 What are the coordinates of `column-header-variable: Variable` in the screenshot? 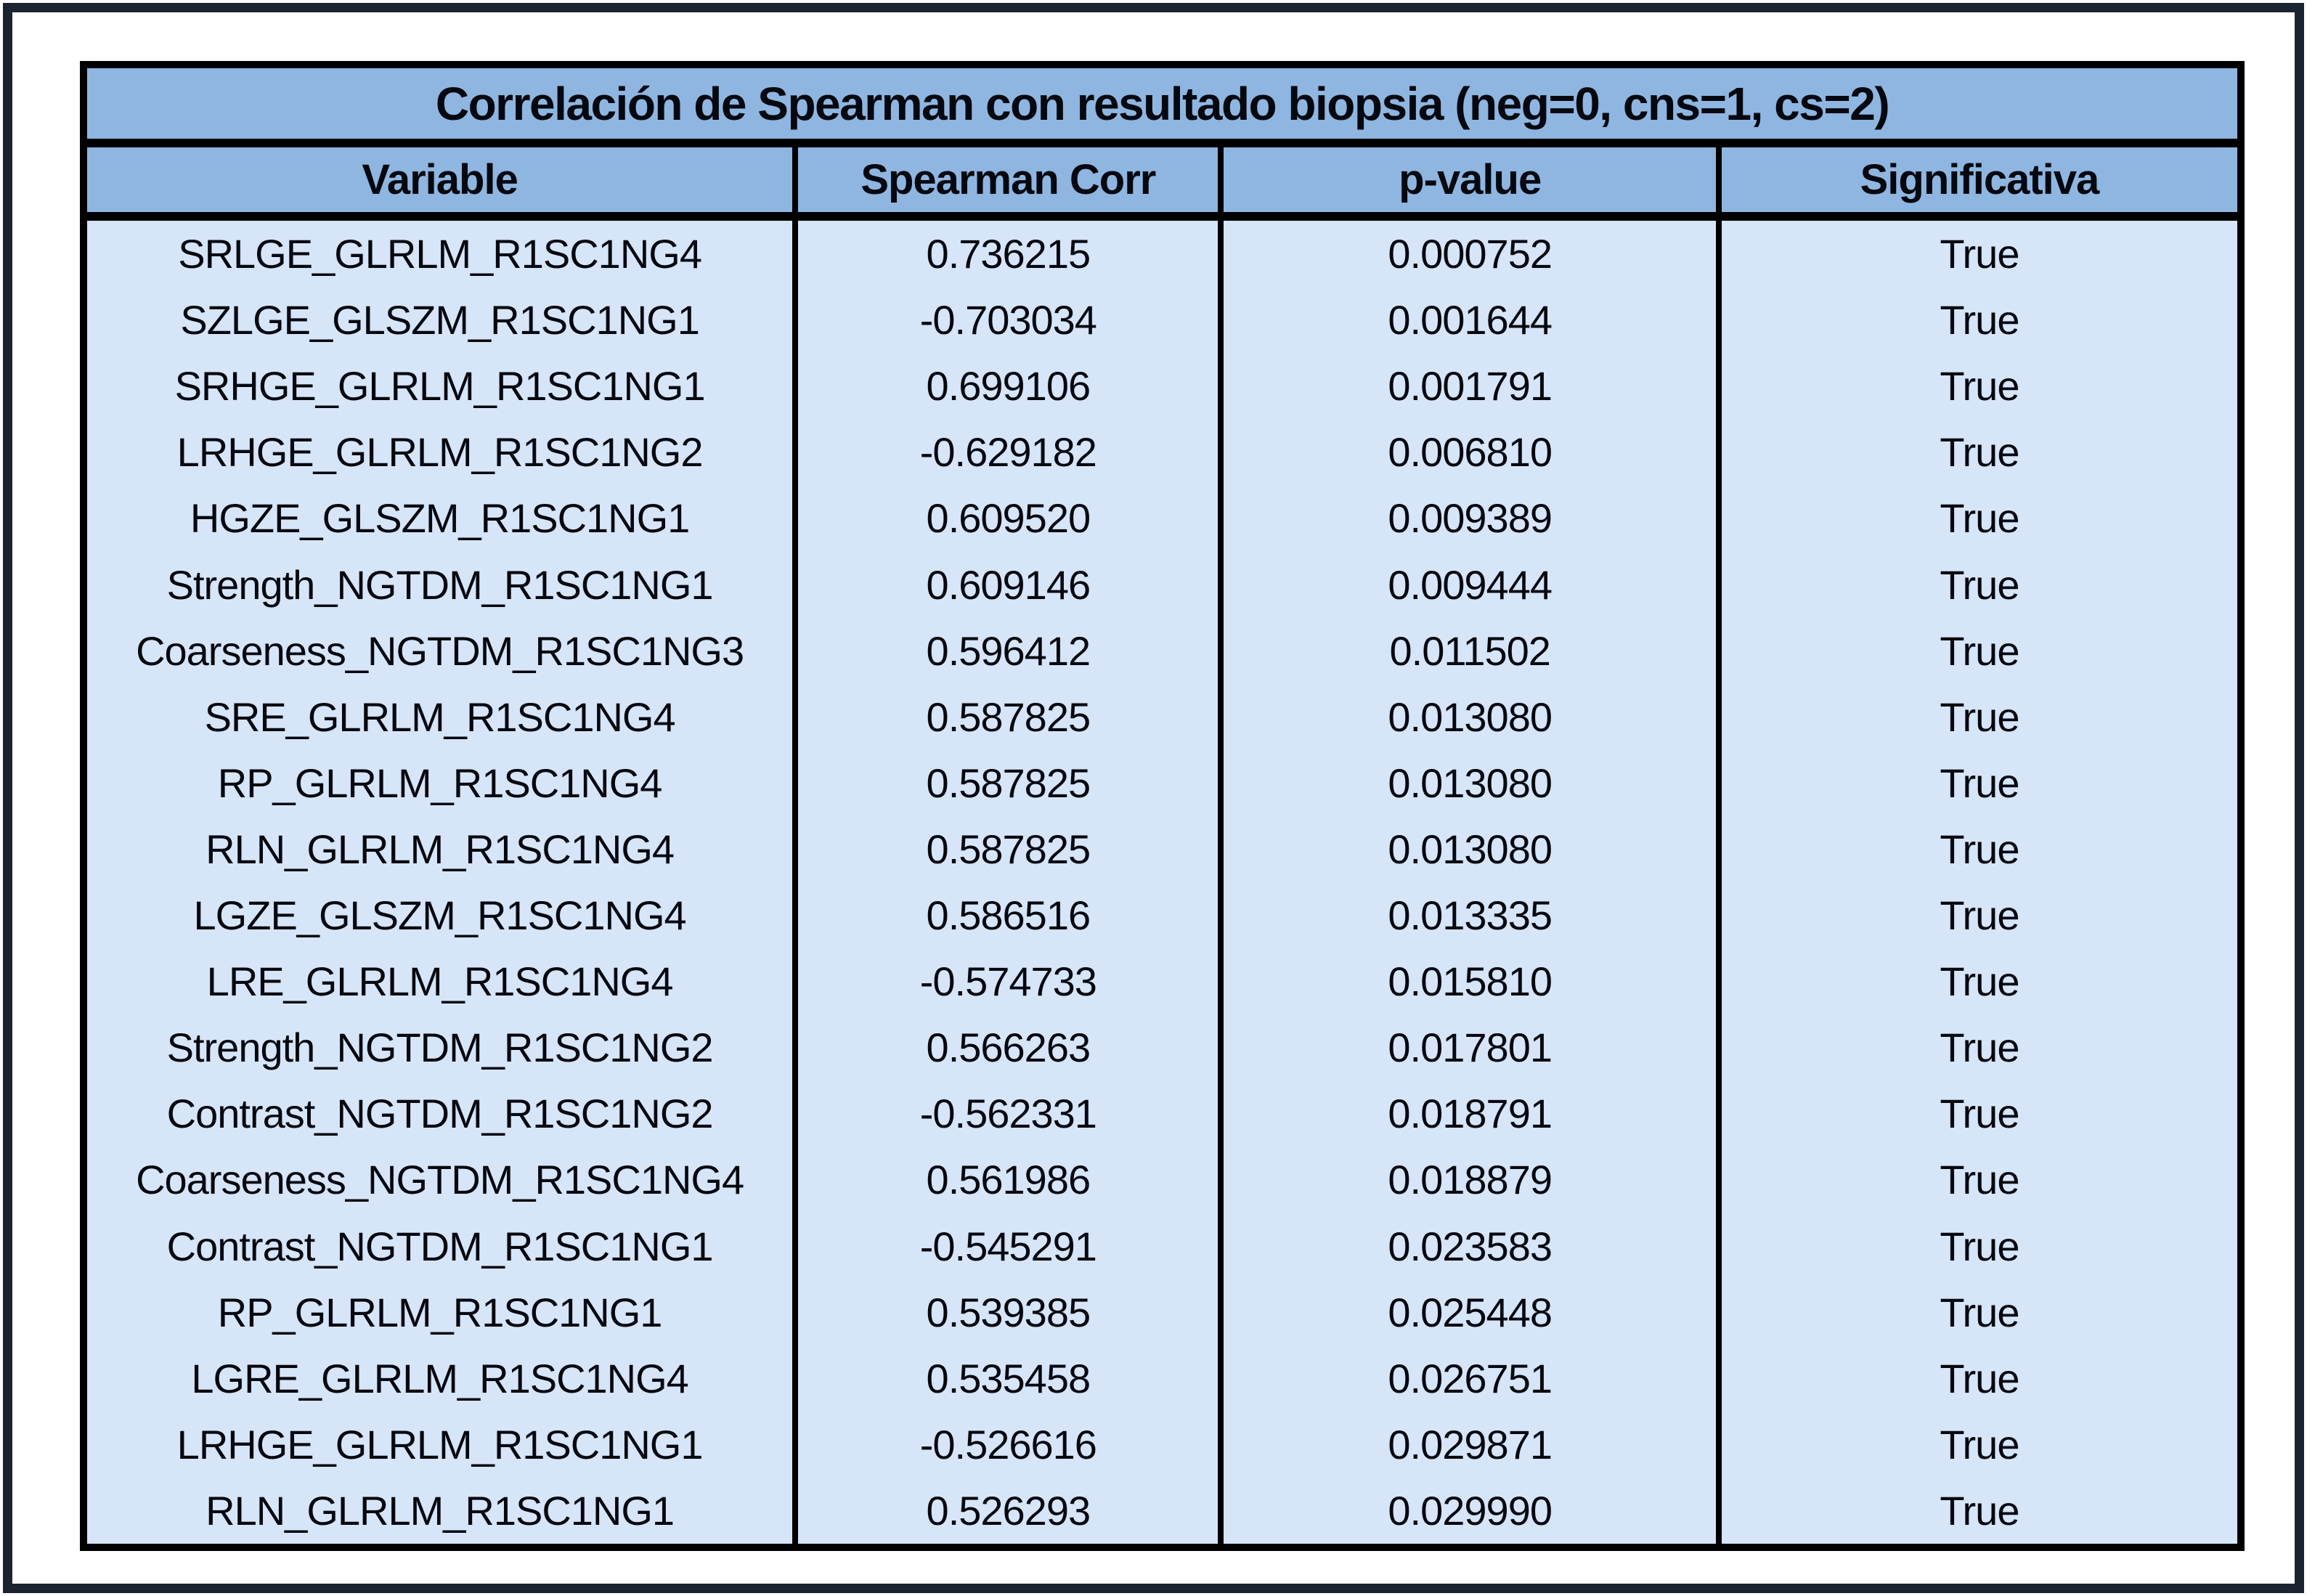 It's located at (440, 184).